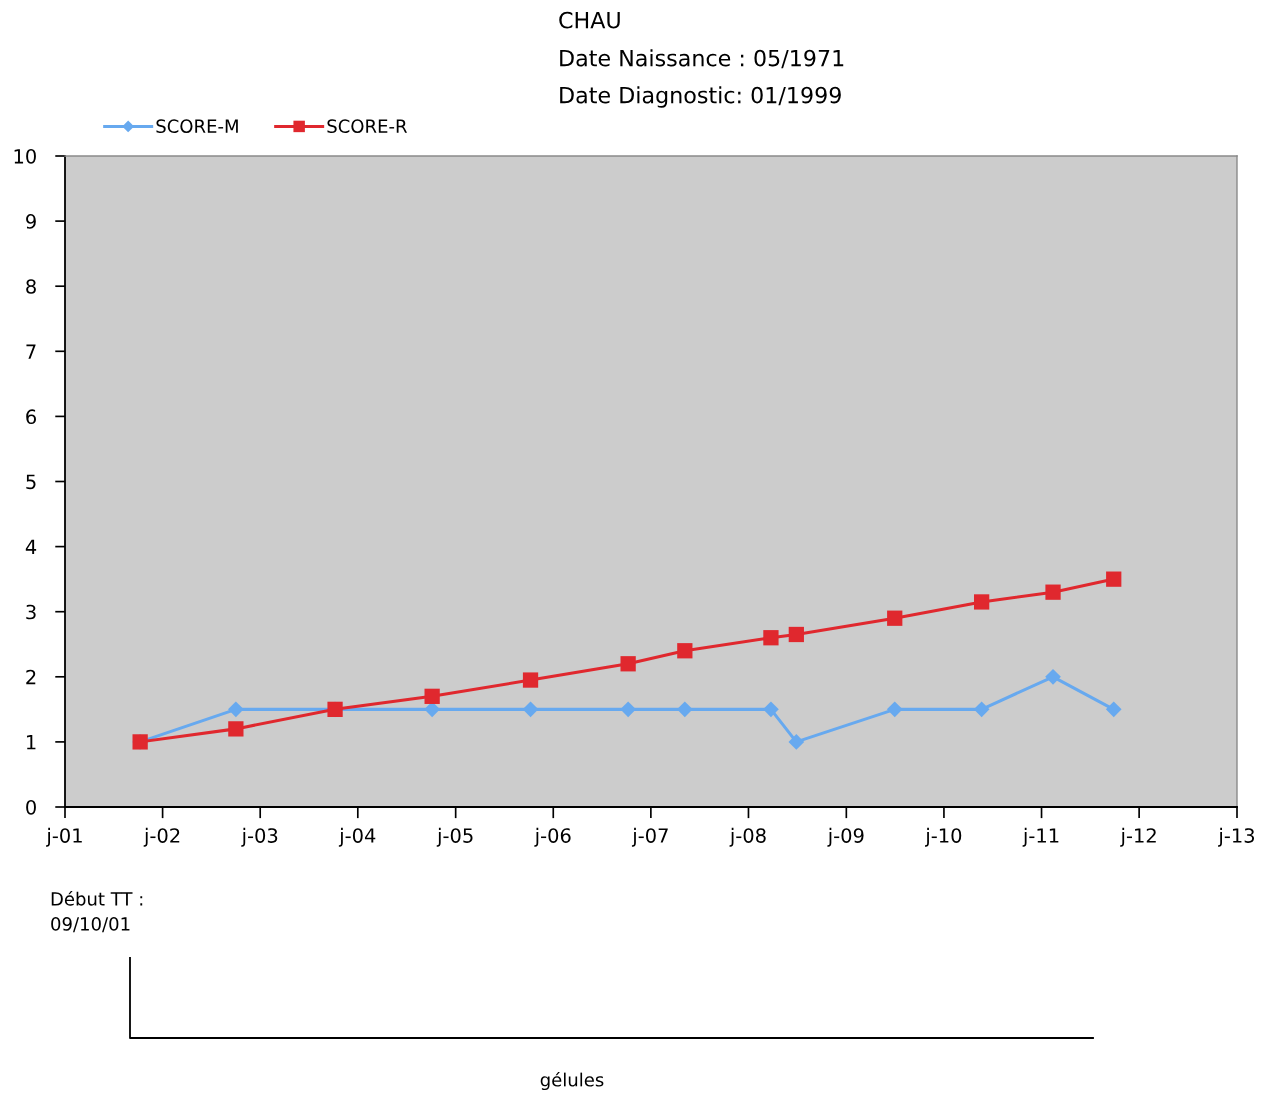  I want to click on x-tick-label: j-03, so click(259, 837).